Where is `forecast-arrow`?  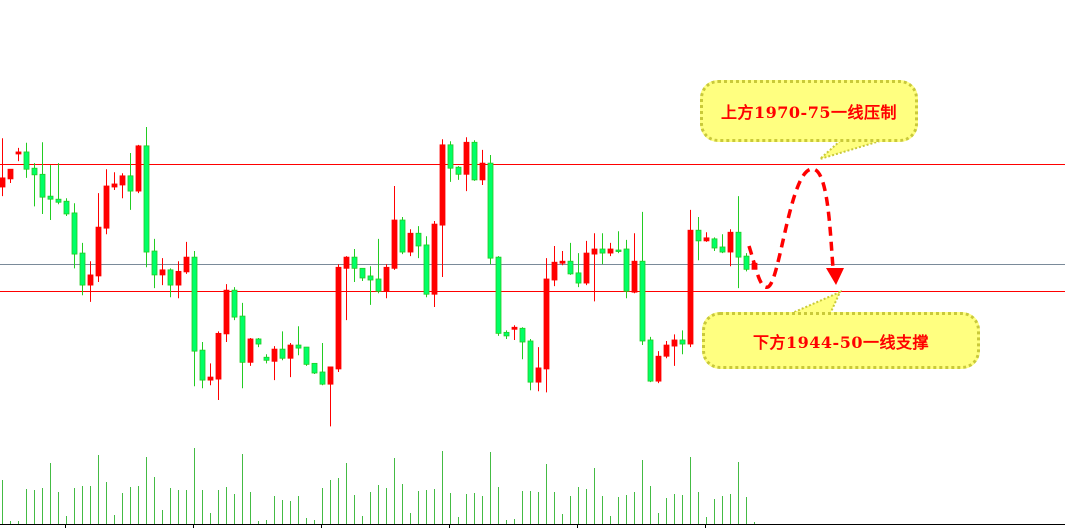 forecast-arrow is located at coordinates (795, 228).